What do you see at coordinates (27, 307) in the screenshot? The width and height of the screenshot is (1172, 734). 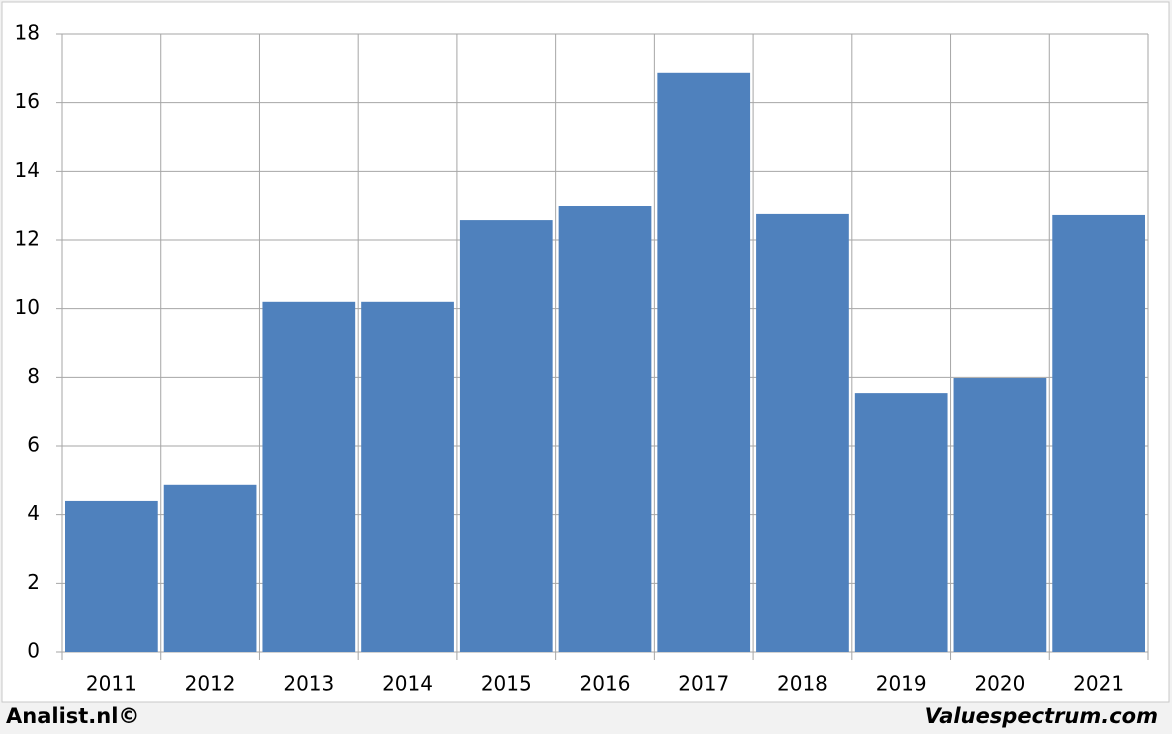 I see `y-tick-label: 10` at bounding box center [27, 307].